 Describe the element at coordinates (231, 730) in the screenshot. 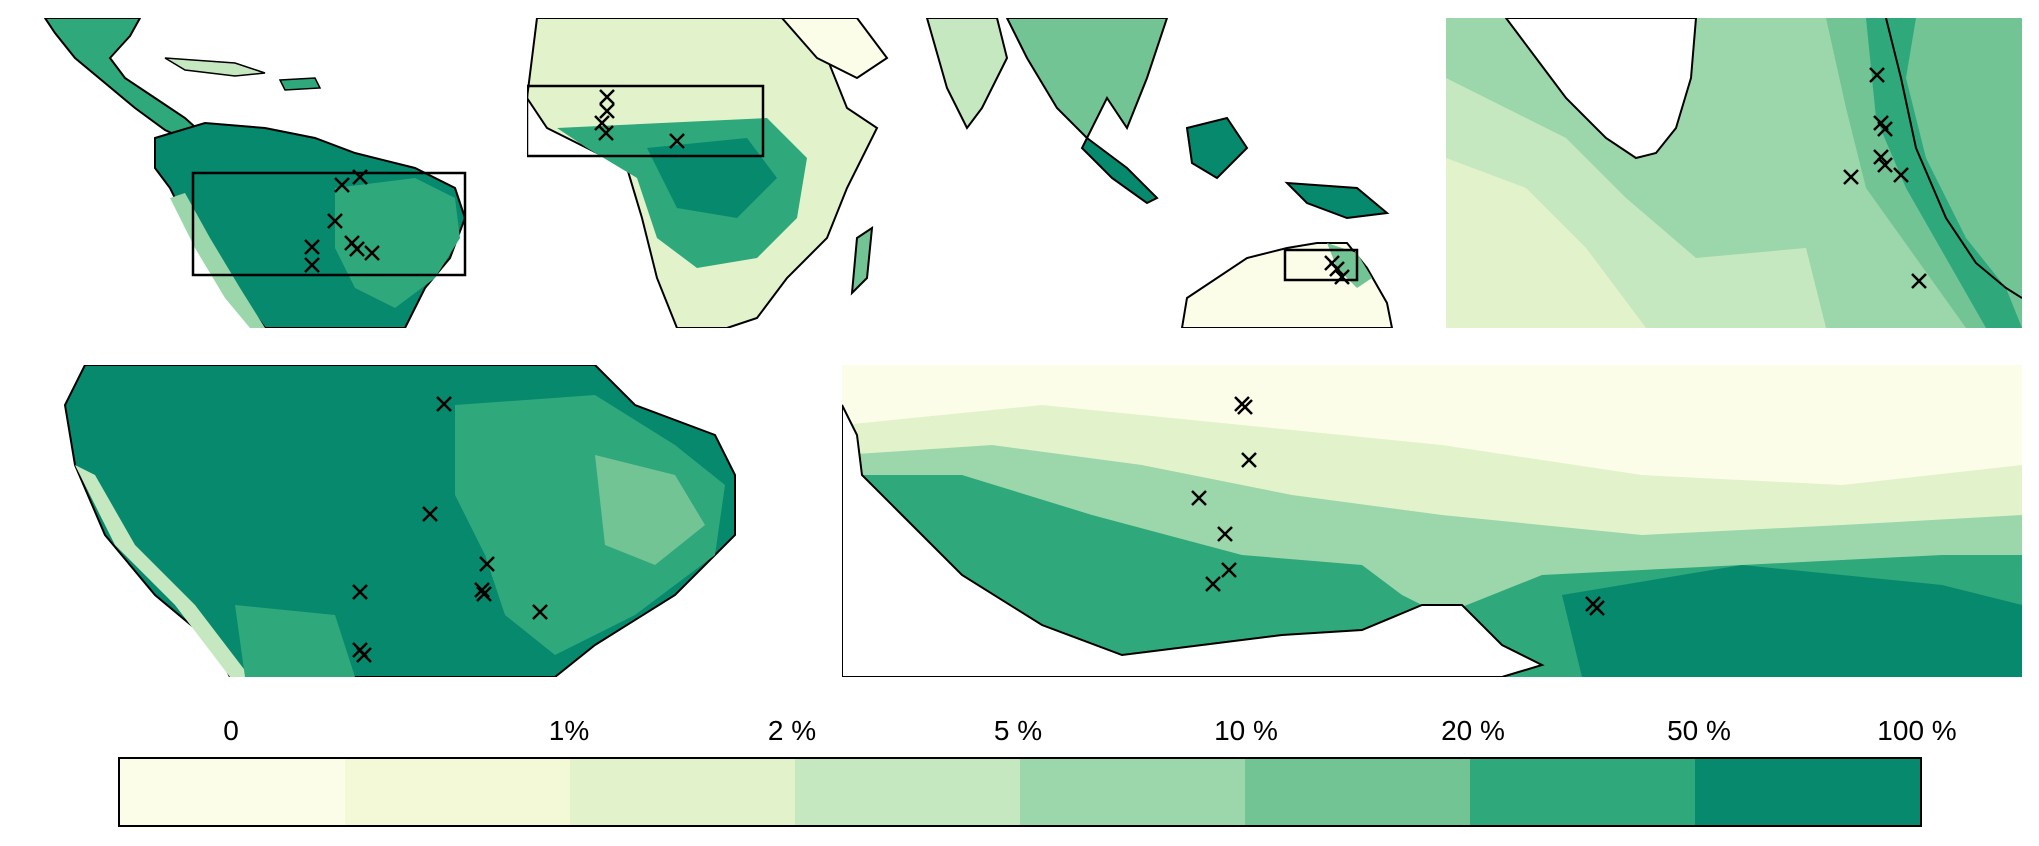

I see `colorbar-label-0: 0` at that location.